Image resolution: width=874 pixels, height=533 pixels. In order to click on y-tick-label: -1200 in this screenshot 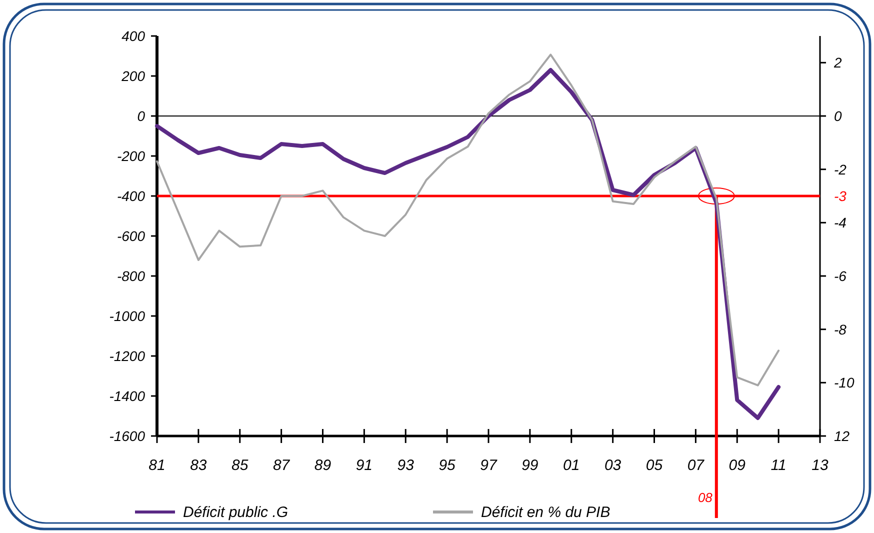, I will do `click(127, 356)`.